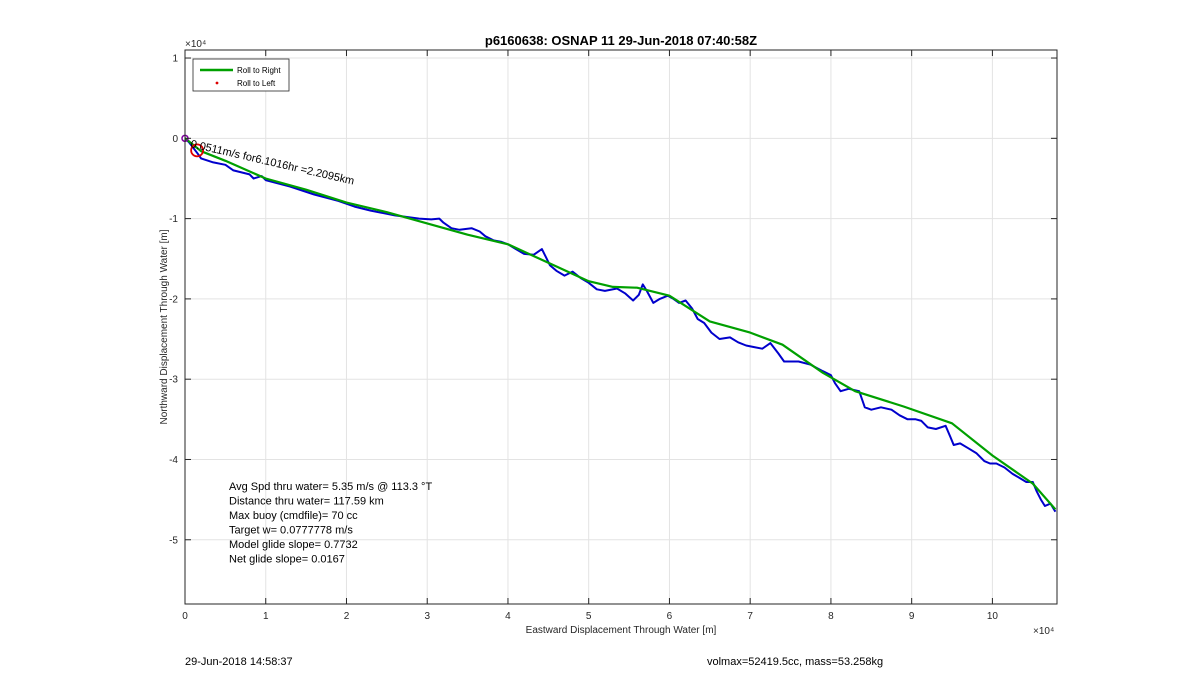 The image size is (1200, 681). What do you see at coordinates (185, 616) in the screenshot?
I see `x-tick-label: 0` at bounding box center [185, 616].